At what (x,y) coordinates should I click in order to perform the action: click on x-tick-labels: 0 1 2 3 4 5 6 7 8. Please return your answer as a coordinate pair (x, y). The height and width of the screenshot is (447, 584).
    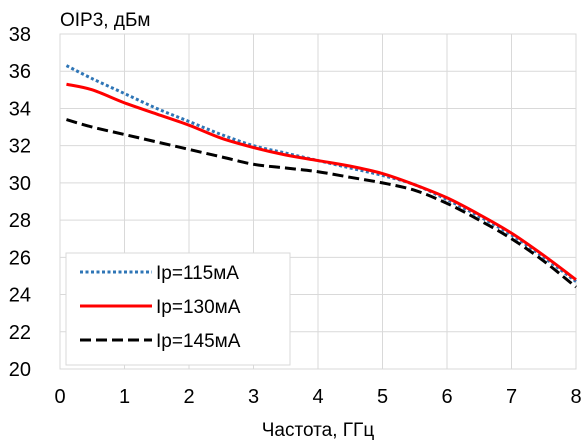
    Looking at the image, I should click on (317, 397).